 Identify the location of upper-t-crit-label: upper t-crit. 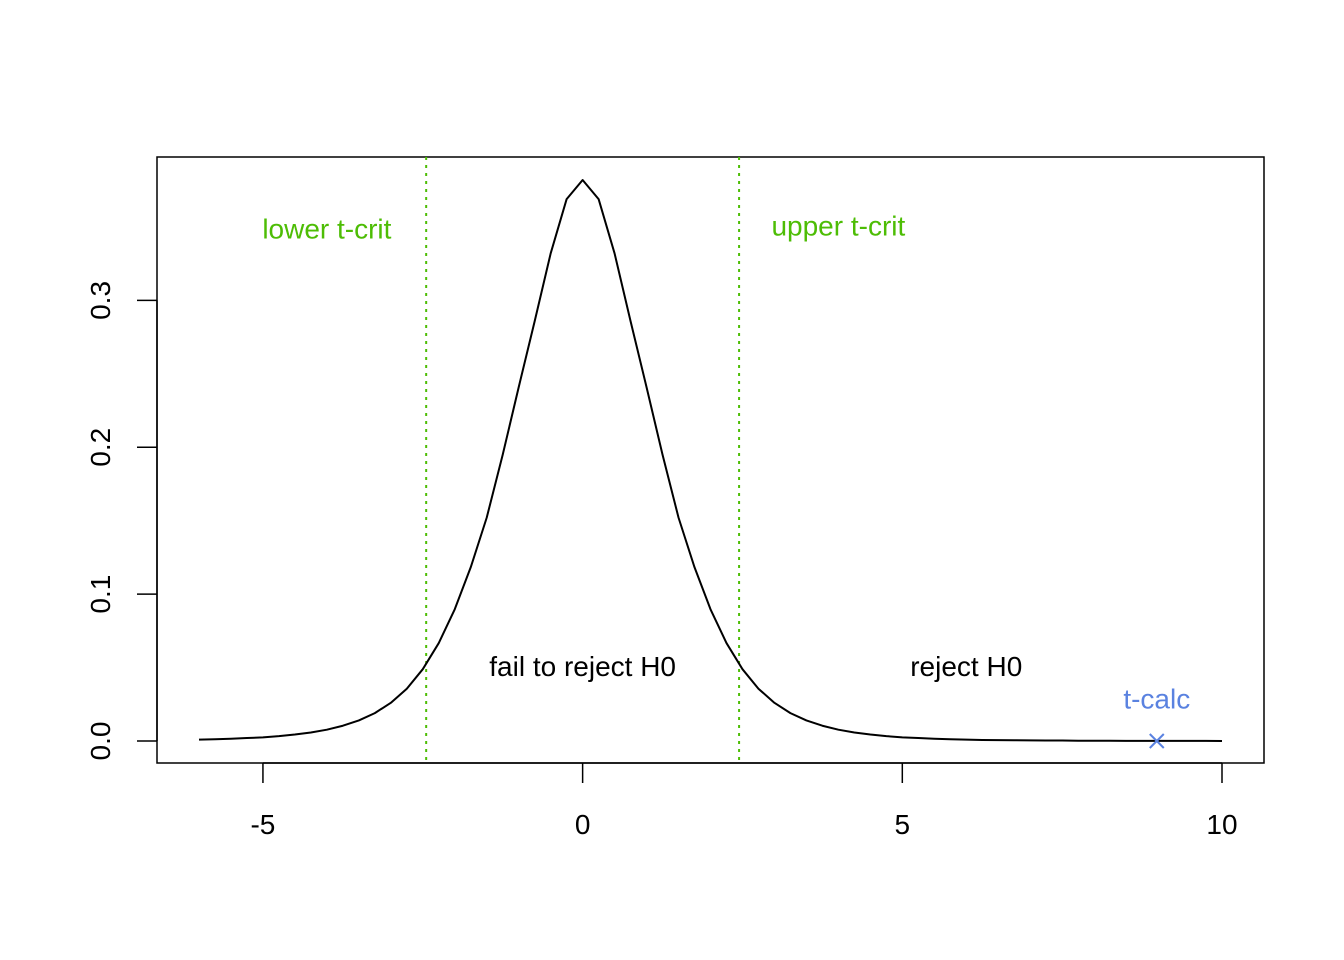
(838, 226).